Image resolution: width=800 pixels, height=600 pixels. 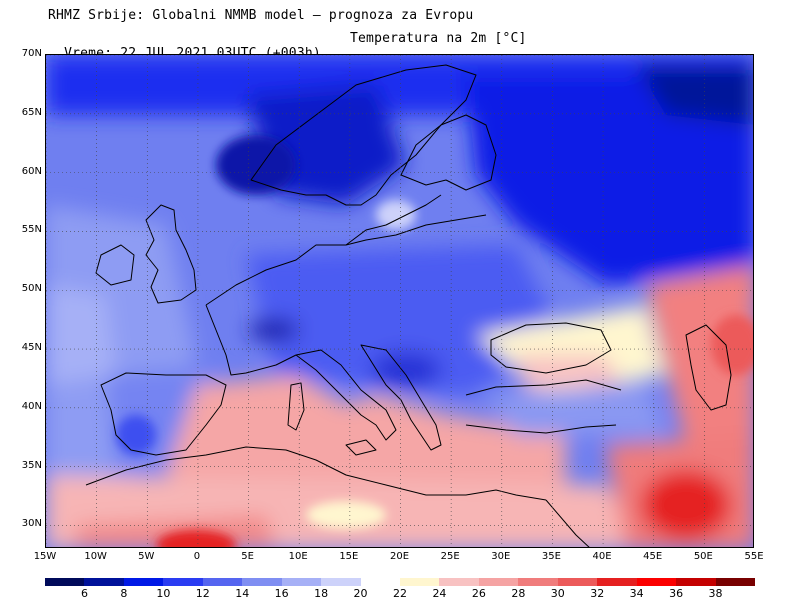 What do you see at coordinates (703, 556) in the screenshot?
I see `lon-label: 50E` at bounding box center [703, 556].